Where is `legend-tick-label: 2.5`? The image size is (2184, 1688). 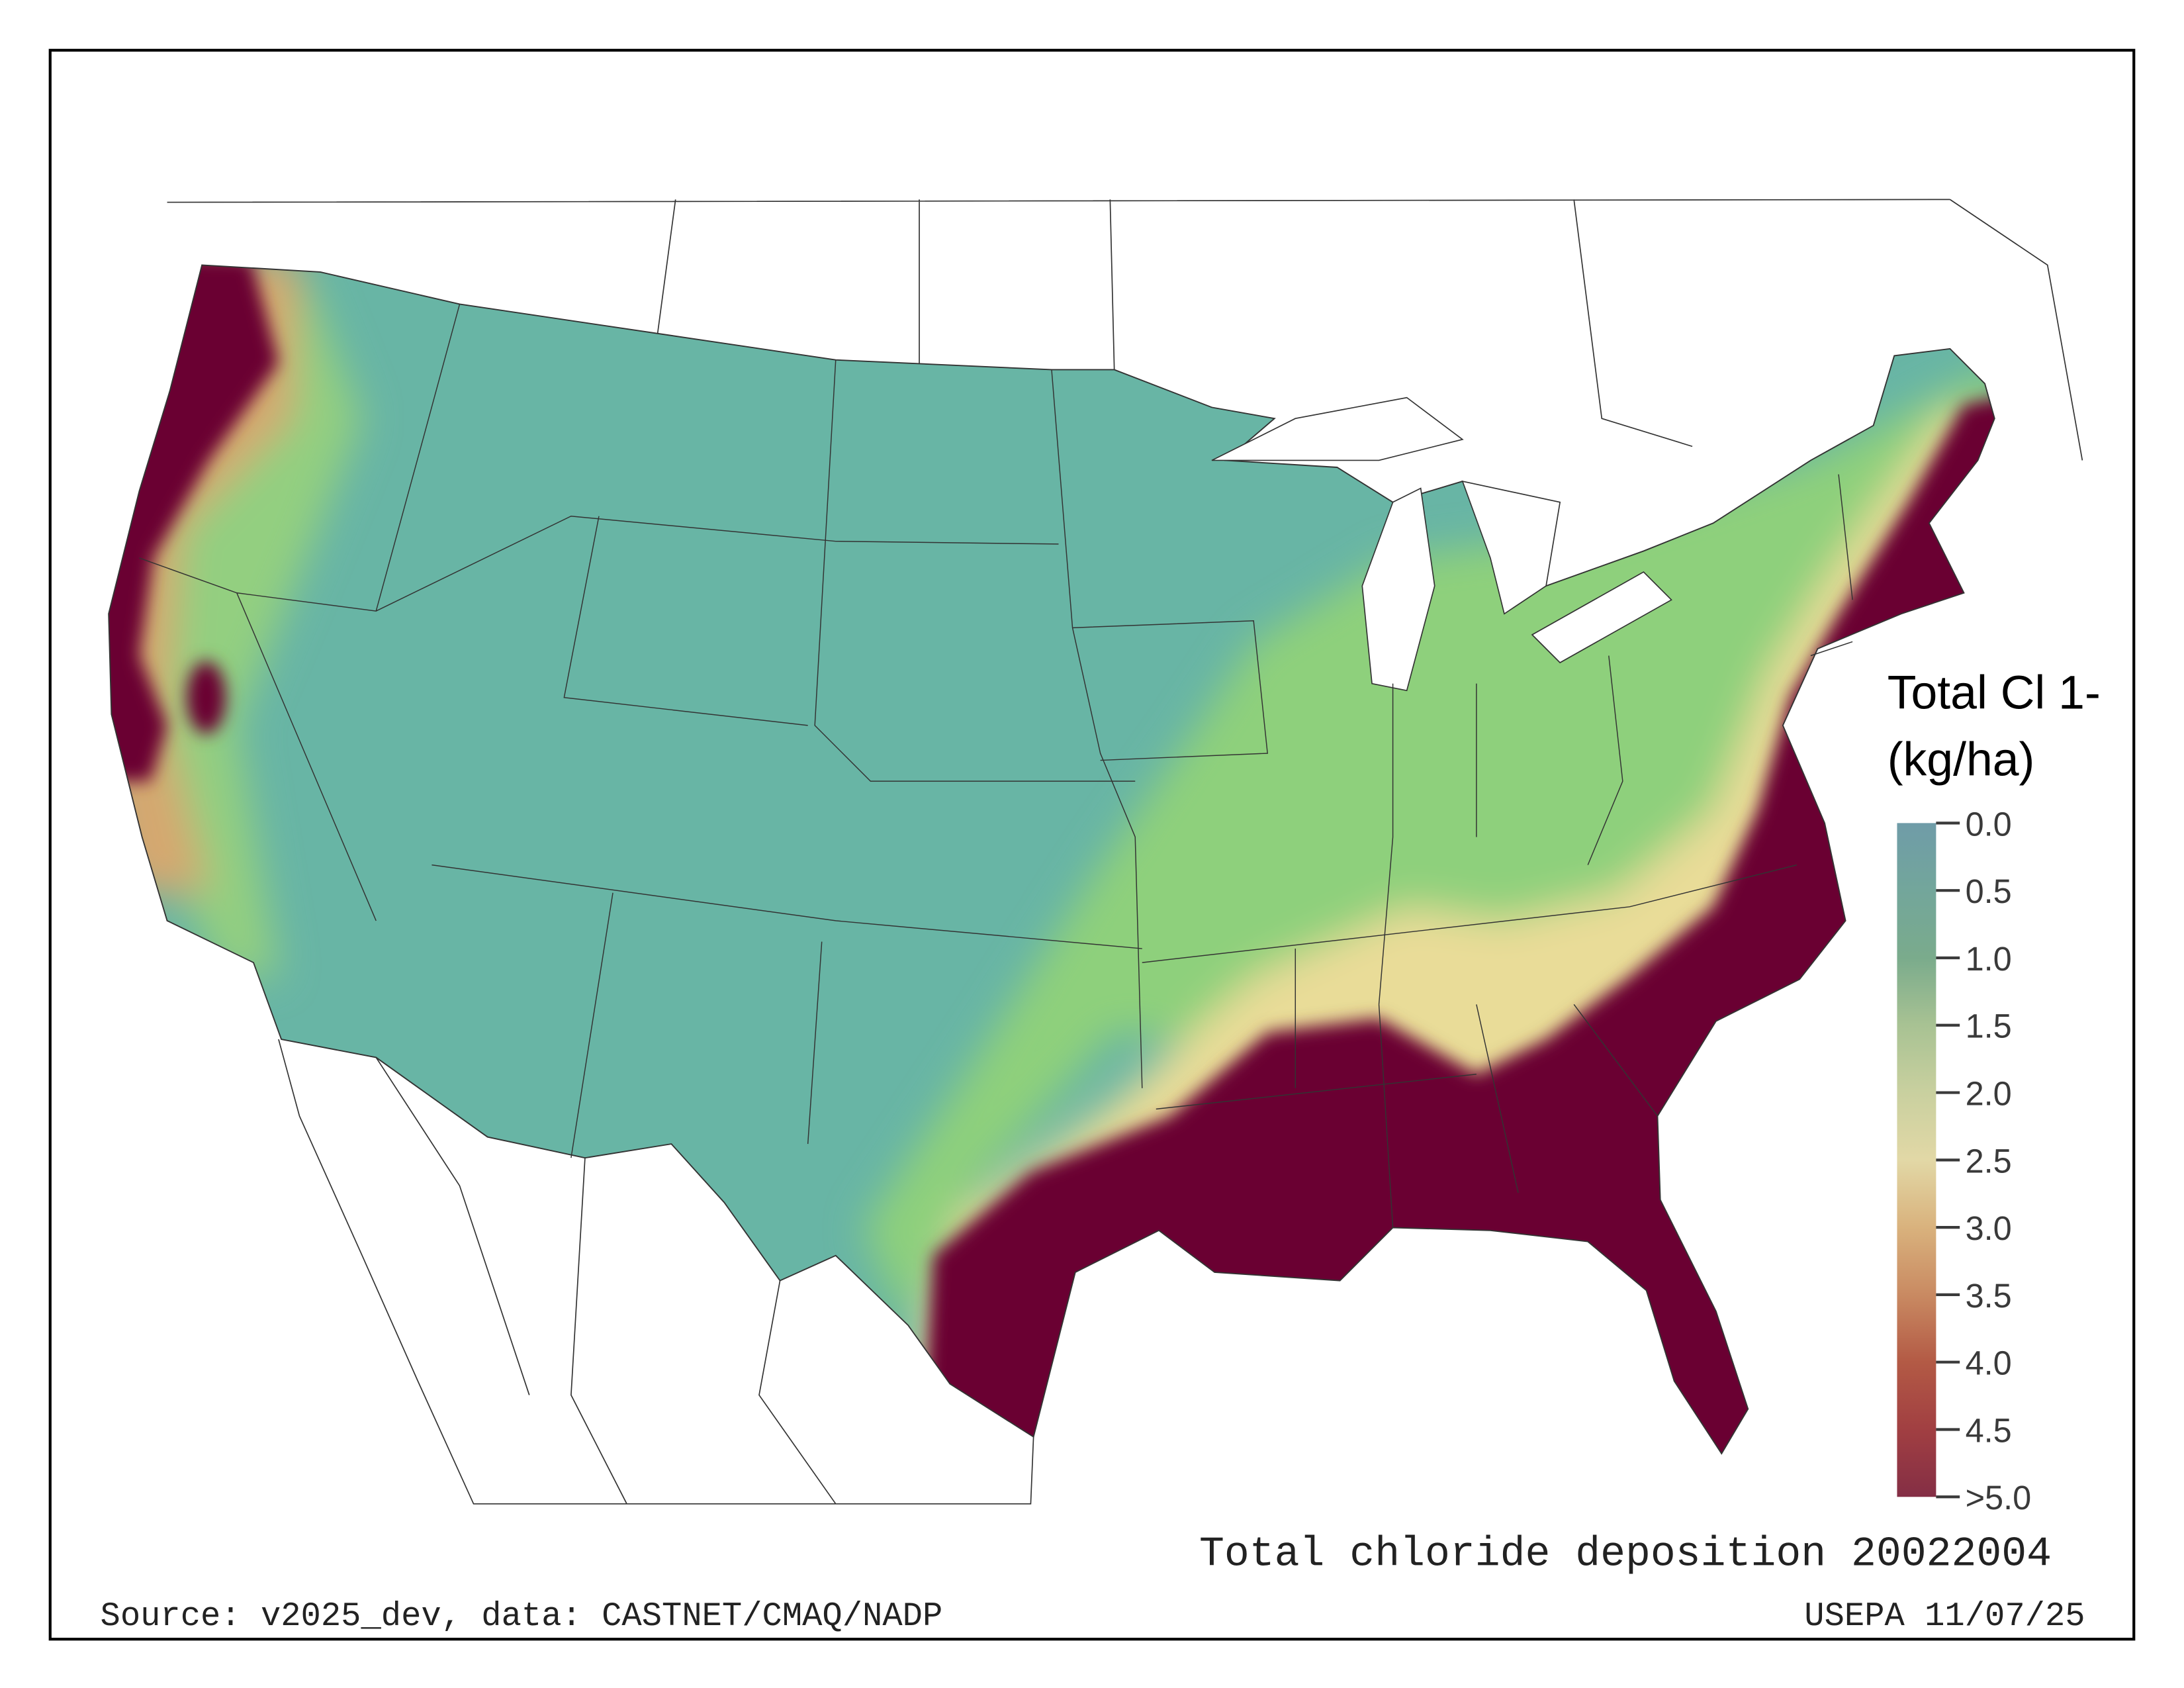
legend-tick-label: 2.5 is located at coordinates (1989, 1161).